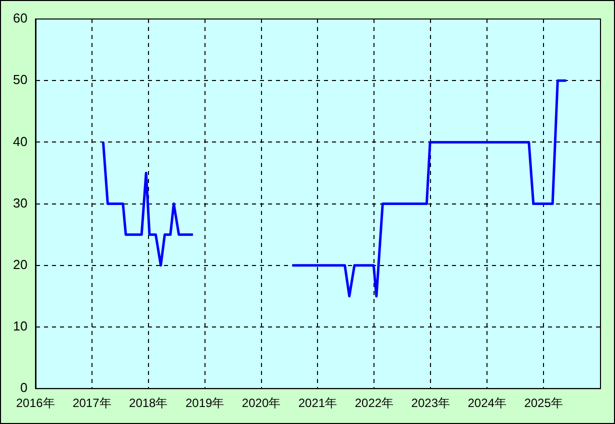  What do you see at coordinates (35, 403) in the screenshot?
I see `x-tick-label: 2016年` at bounding box center [35, 403].